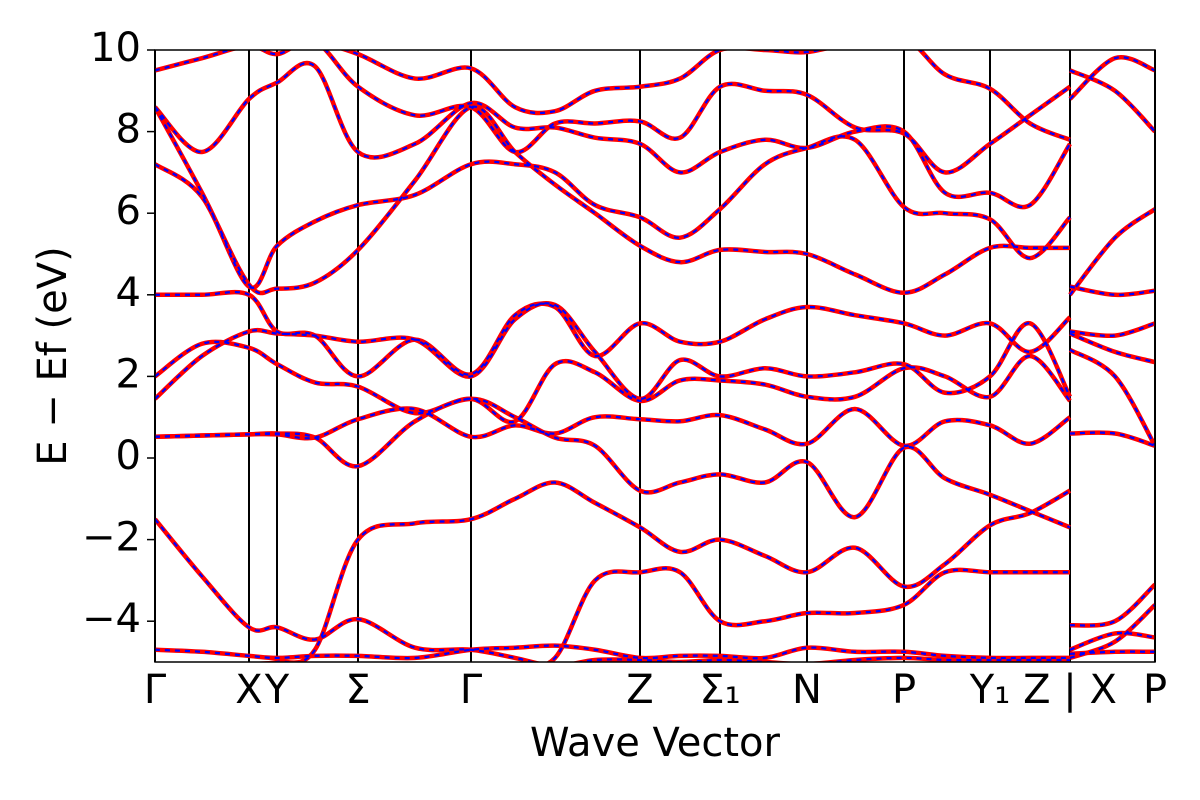  What do you see at coordinates (639, 690) in the screenshot?
I see `x-tick-label: Z` at bounding box center [639, 690].